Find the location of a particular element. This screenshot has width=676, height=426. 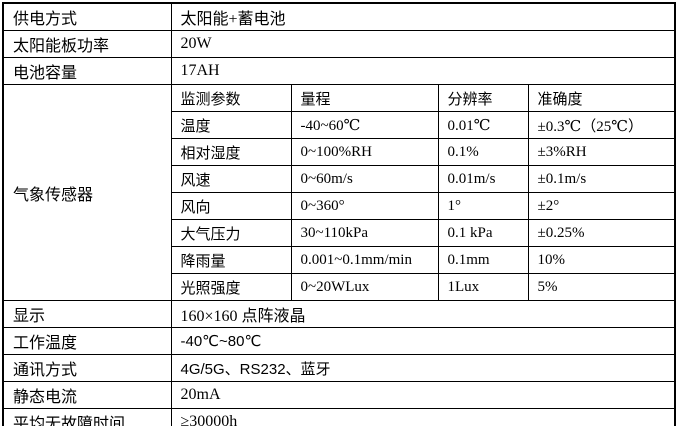

spec-label-solar-panel-power: 太阳能板功率 is located at coordinates (87, 44).